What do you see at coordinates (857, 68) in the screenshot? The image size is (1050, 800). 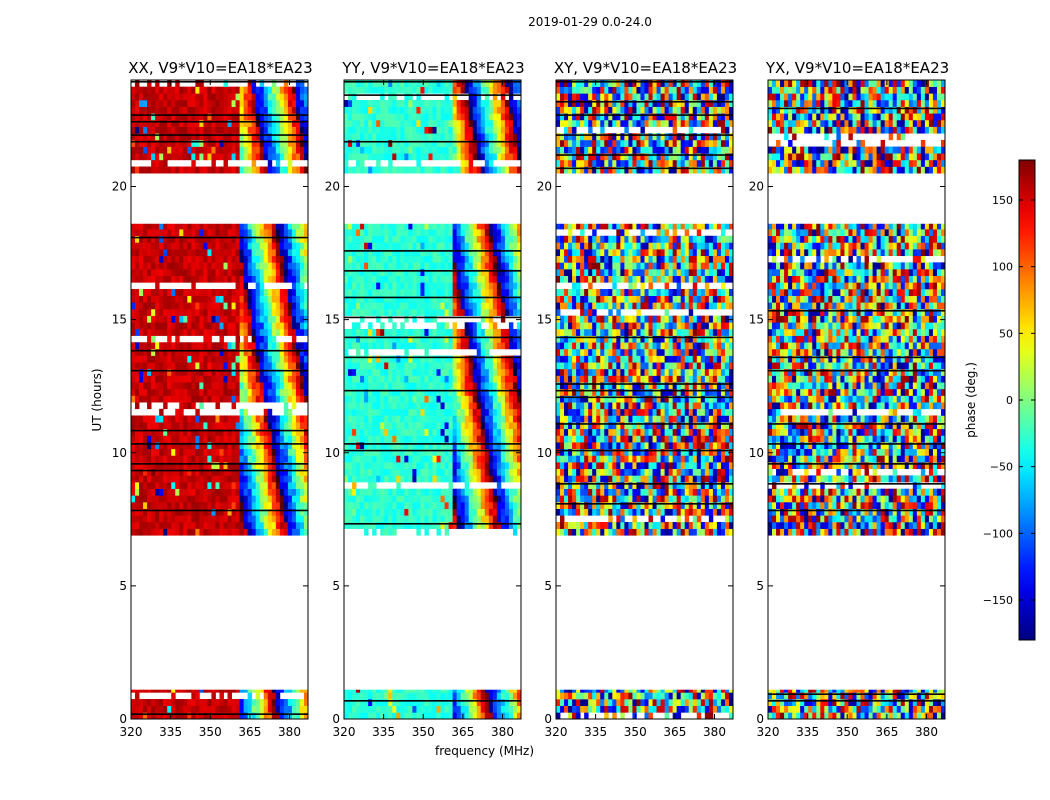 I see `panel-title: YX, V9*V10=EA18*EA23` at bounding box center [857, 68].